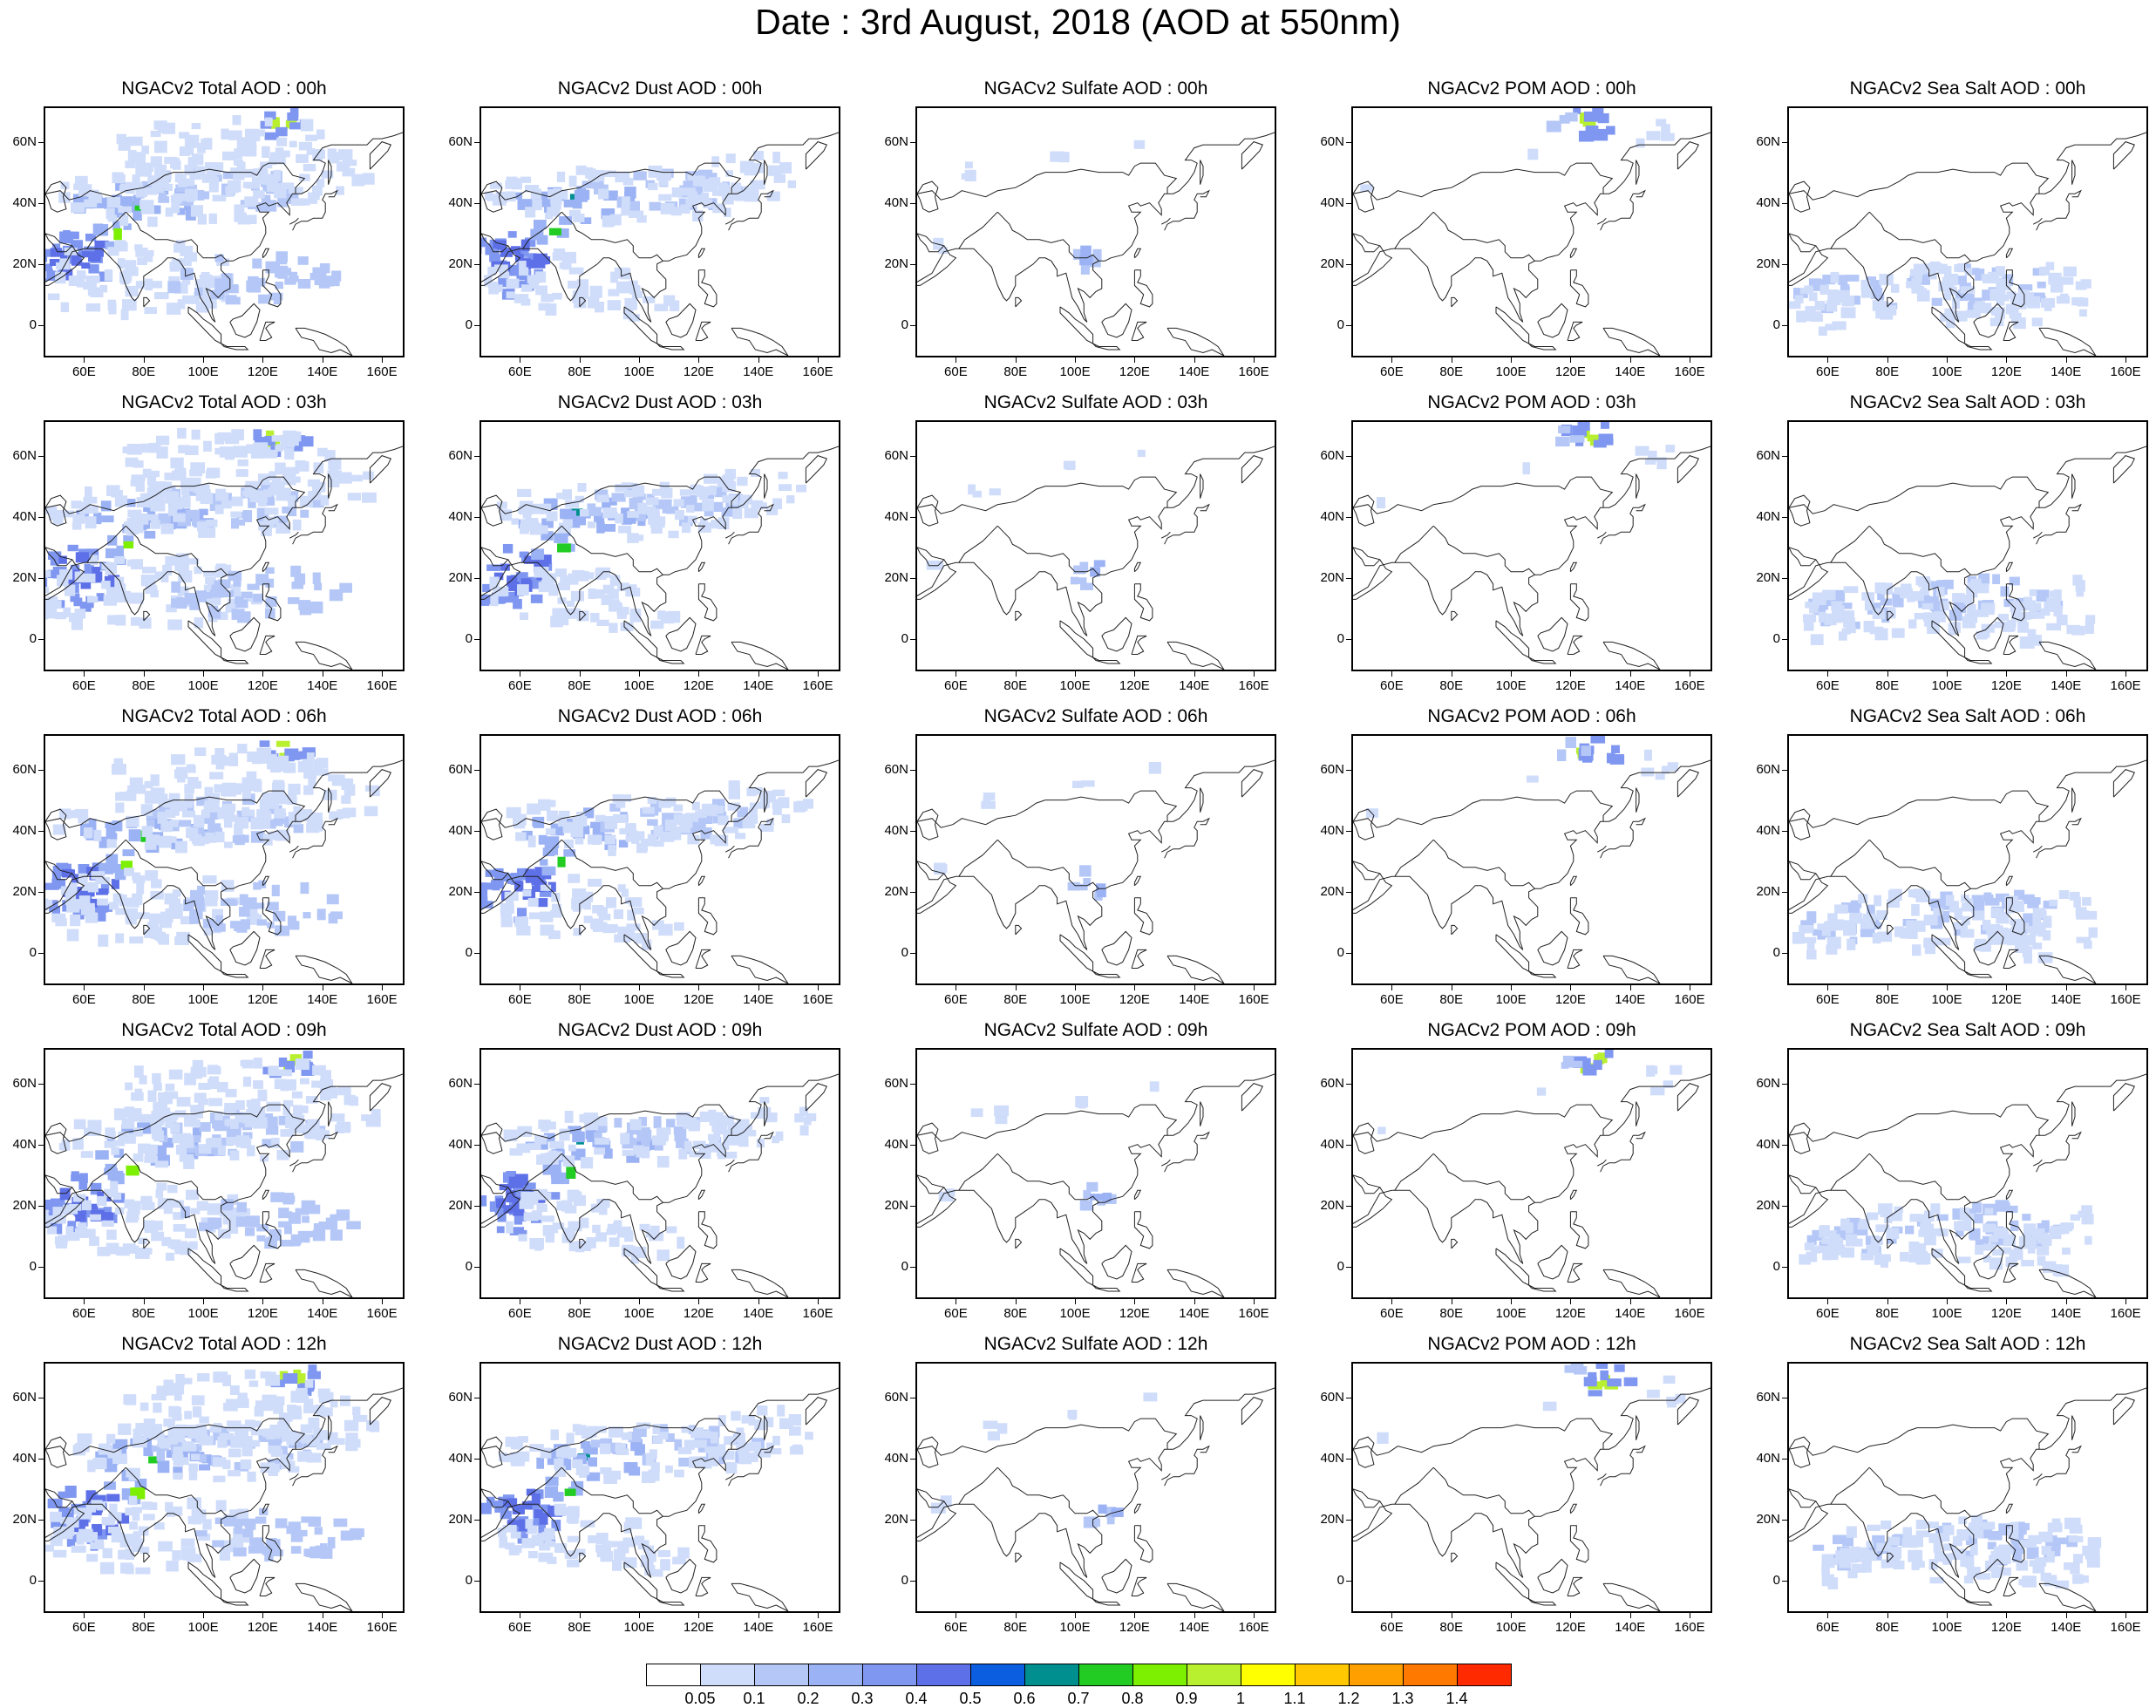  I want to click on longitude-label: 100E, so click(1511, 372).